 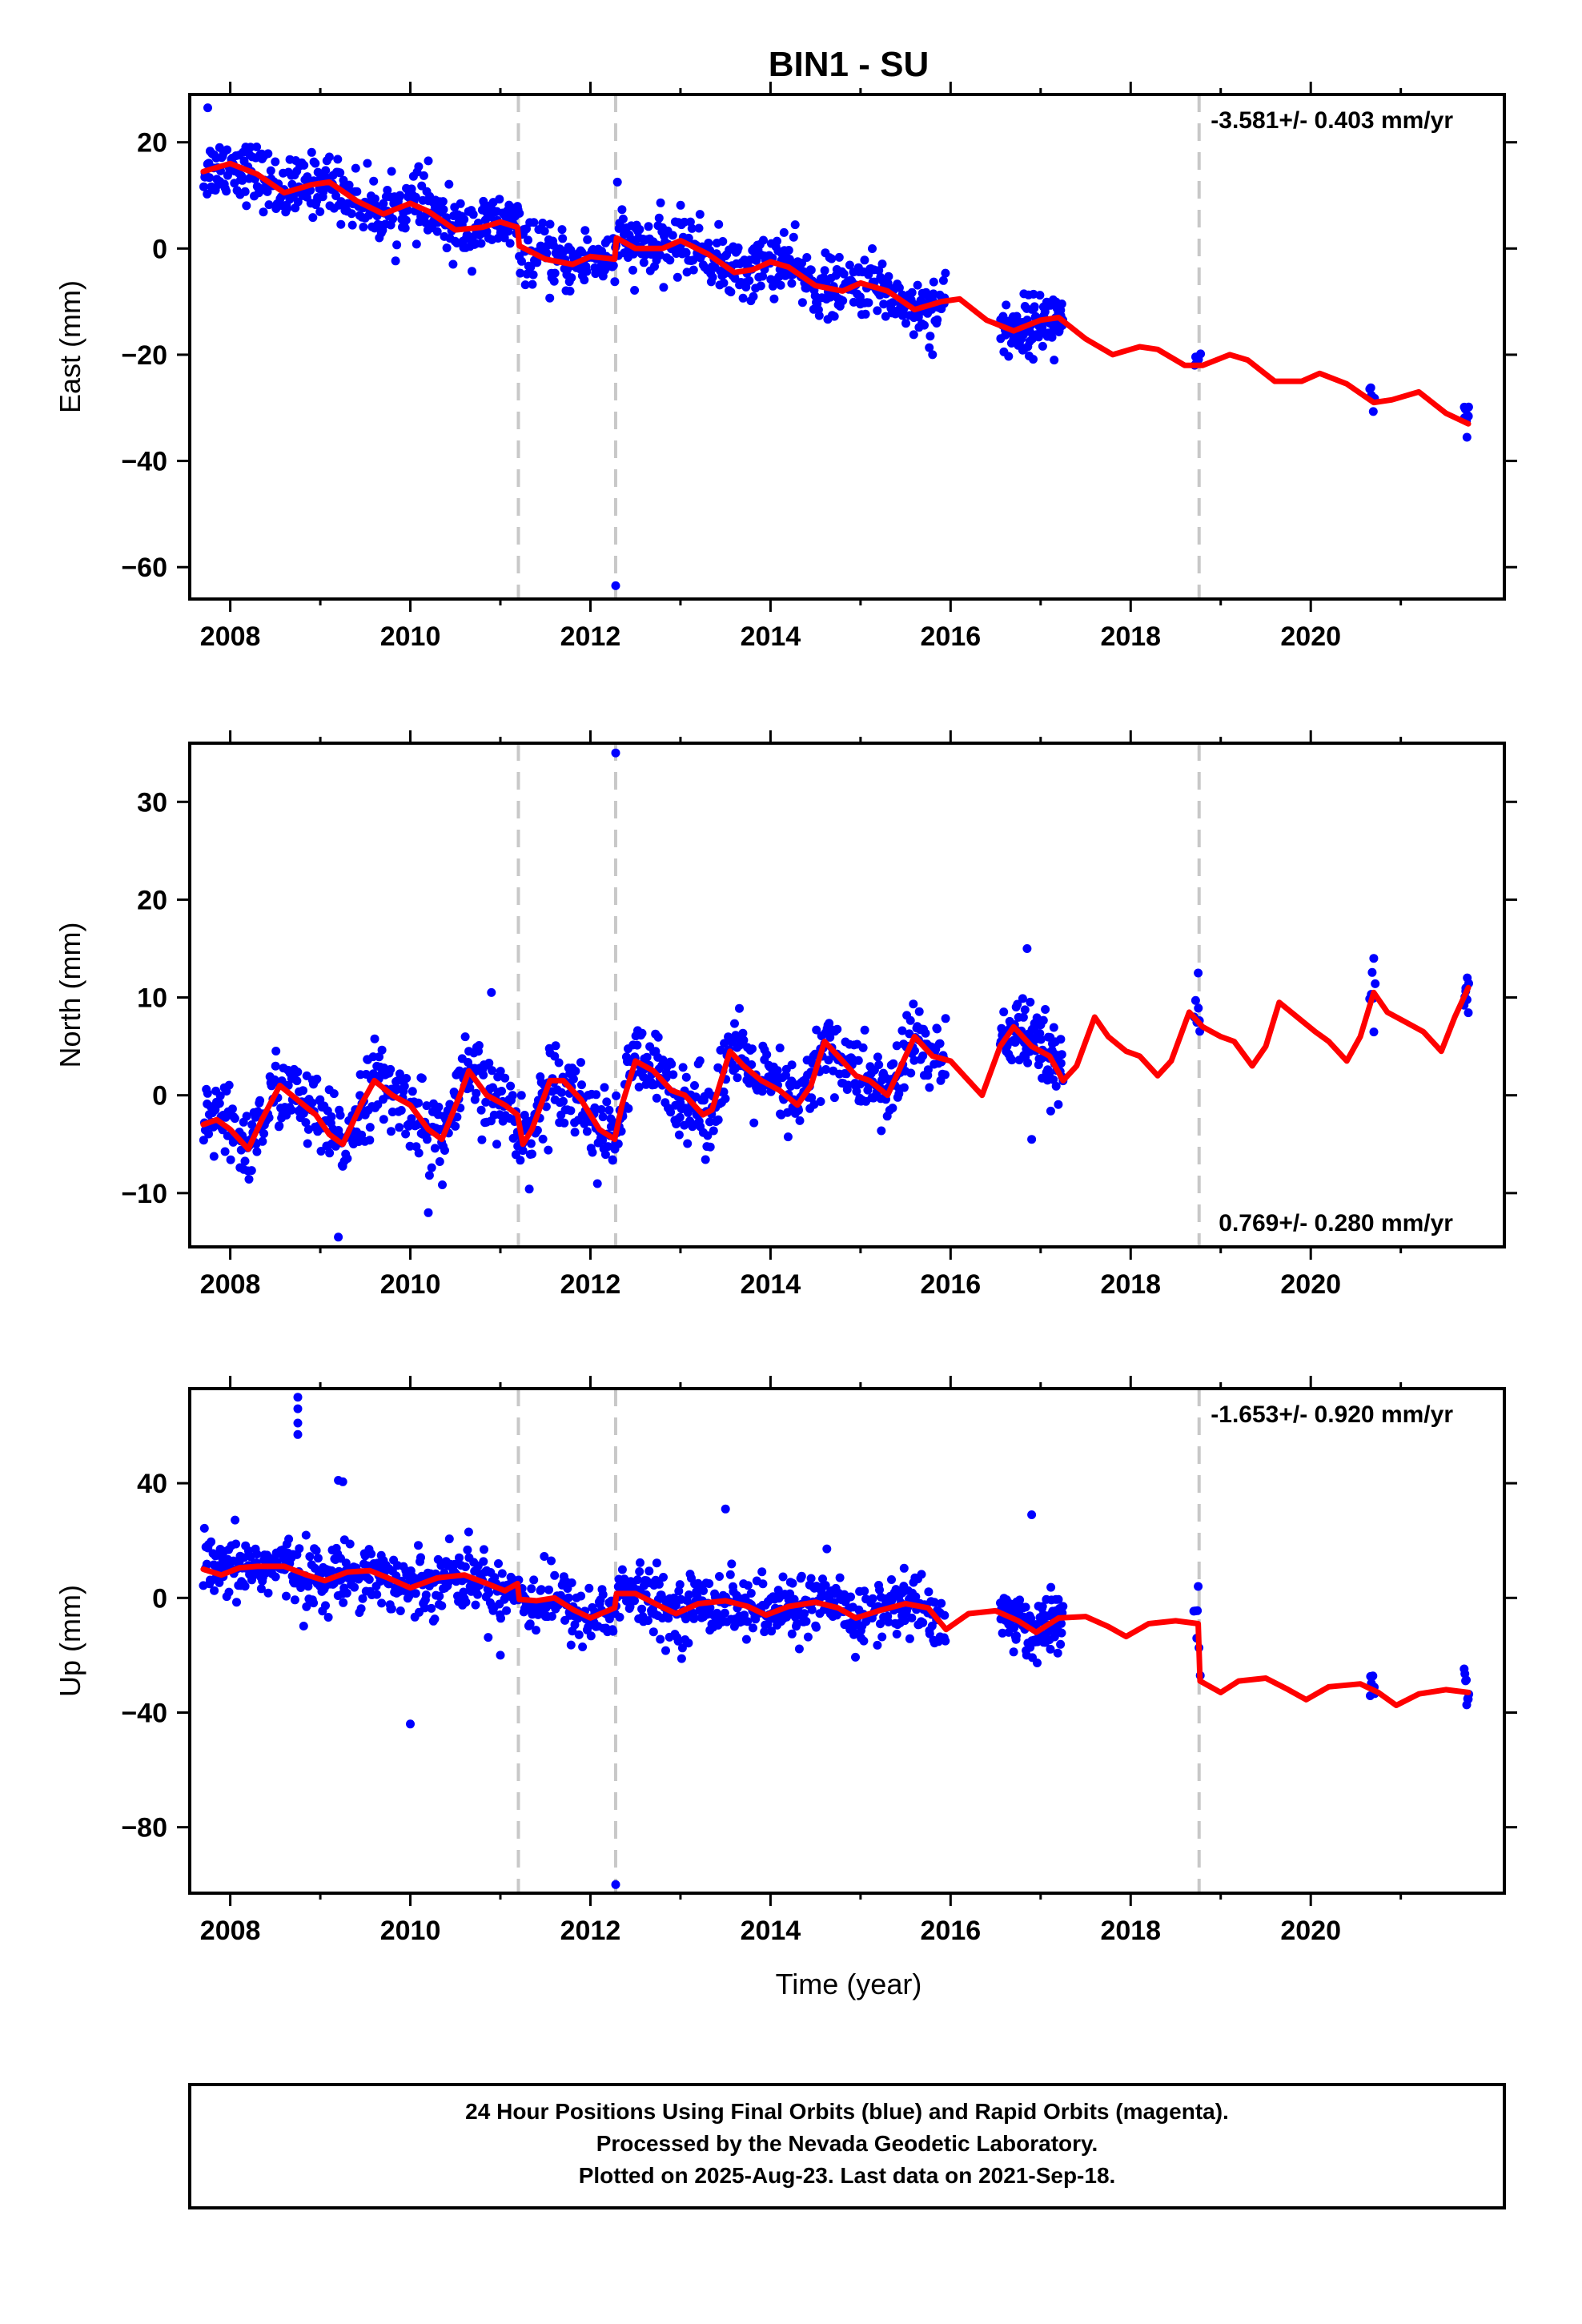 I want to click on x-axis-label: Time (year), so click(x=849, y=1984).